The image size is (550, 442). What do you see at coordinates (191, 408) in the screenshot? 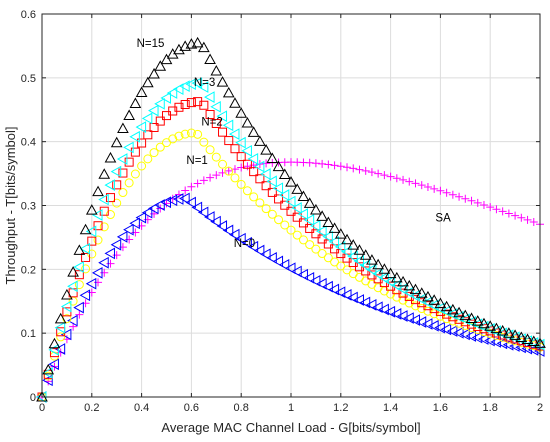
I see `x-tick-label: 0.6` at bounding box center [191, 408].